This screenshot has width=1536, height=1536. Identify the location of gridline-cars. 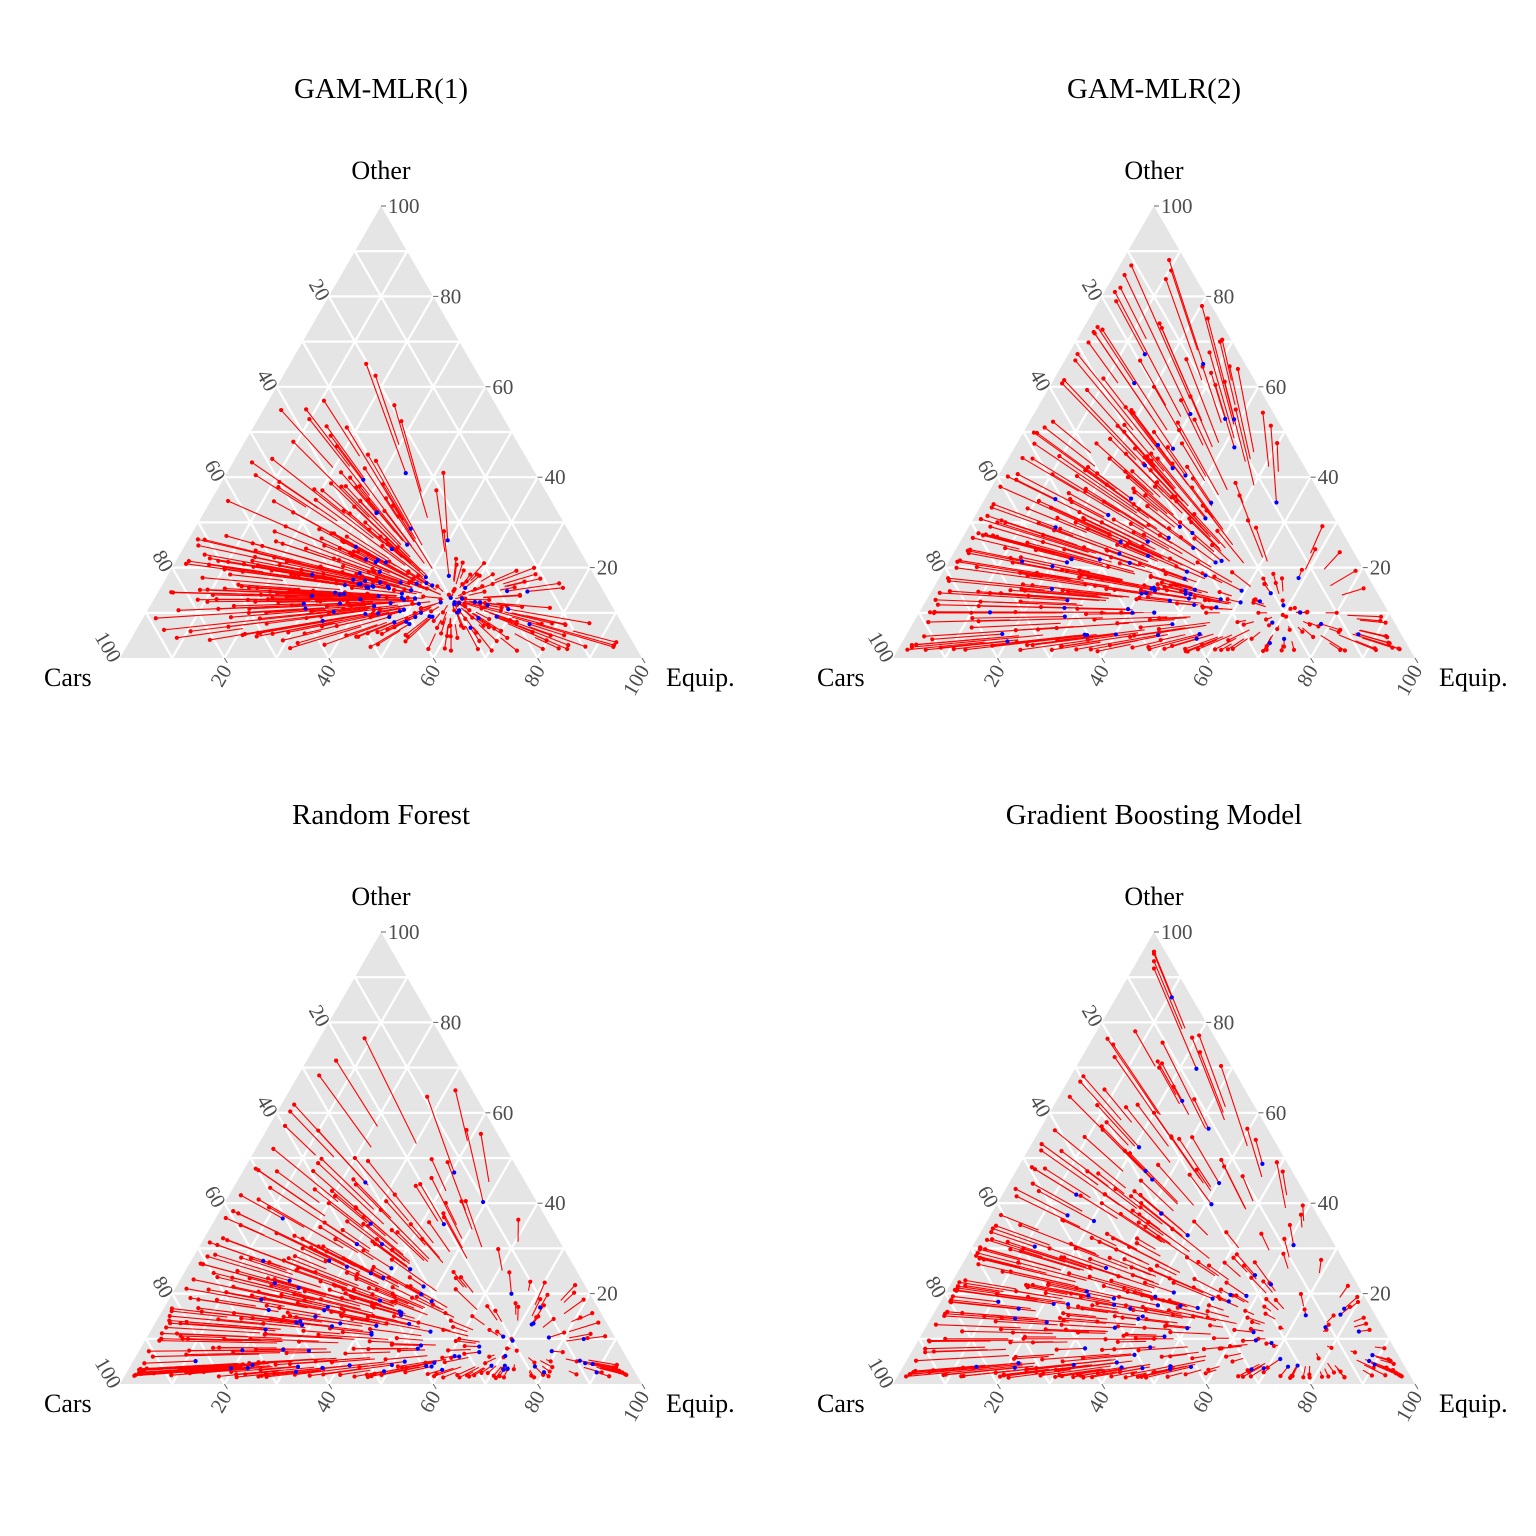
(394, 1226).